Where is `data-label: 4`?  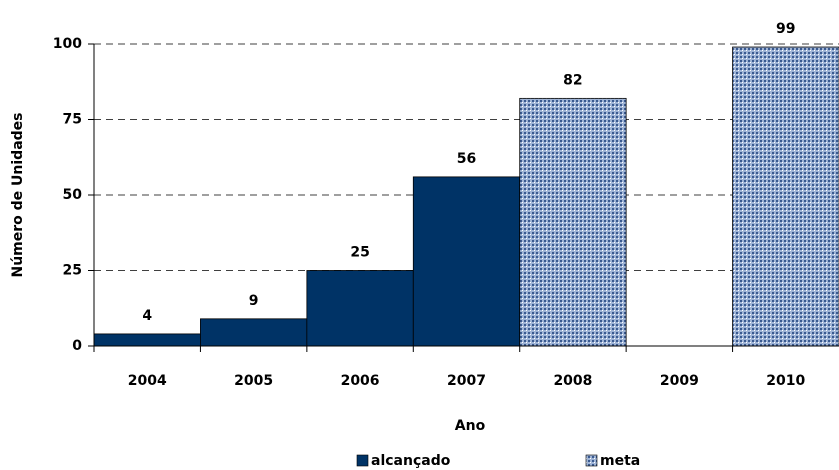
data-label: 4 is located at coordinates (147, 316).